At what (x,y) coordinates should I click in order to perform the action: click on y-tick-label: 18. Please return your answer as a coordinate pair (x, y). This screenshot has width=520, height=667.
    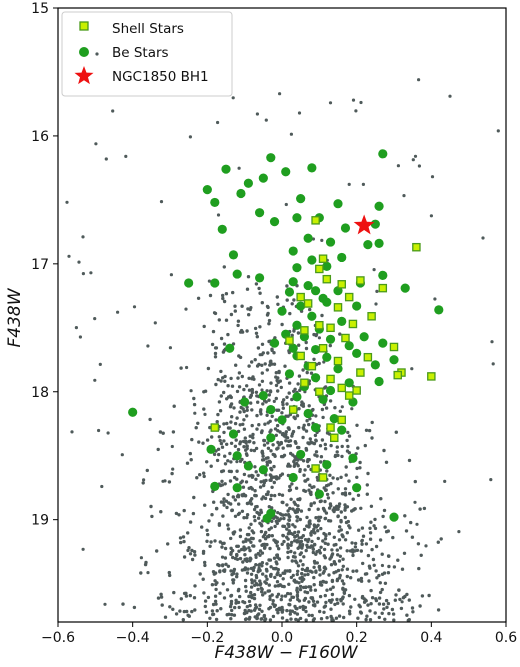
    Looking at the image, I should click on (40, 393).